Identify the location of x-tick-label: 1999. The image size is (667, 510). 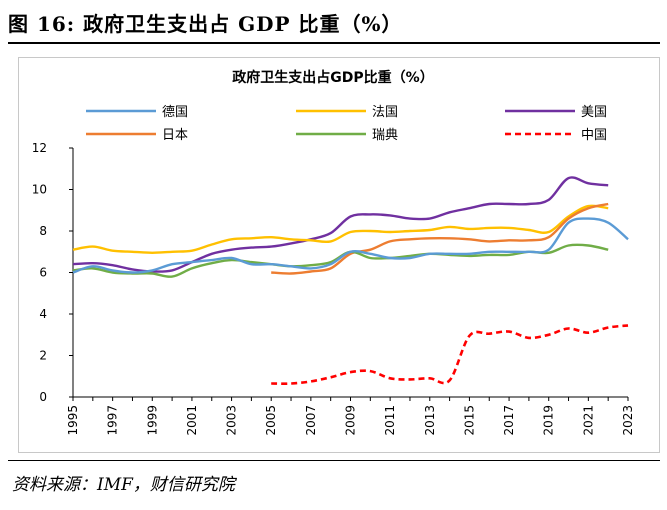
(152, 420).